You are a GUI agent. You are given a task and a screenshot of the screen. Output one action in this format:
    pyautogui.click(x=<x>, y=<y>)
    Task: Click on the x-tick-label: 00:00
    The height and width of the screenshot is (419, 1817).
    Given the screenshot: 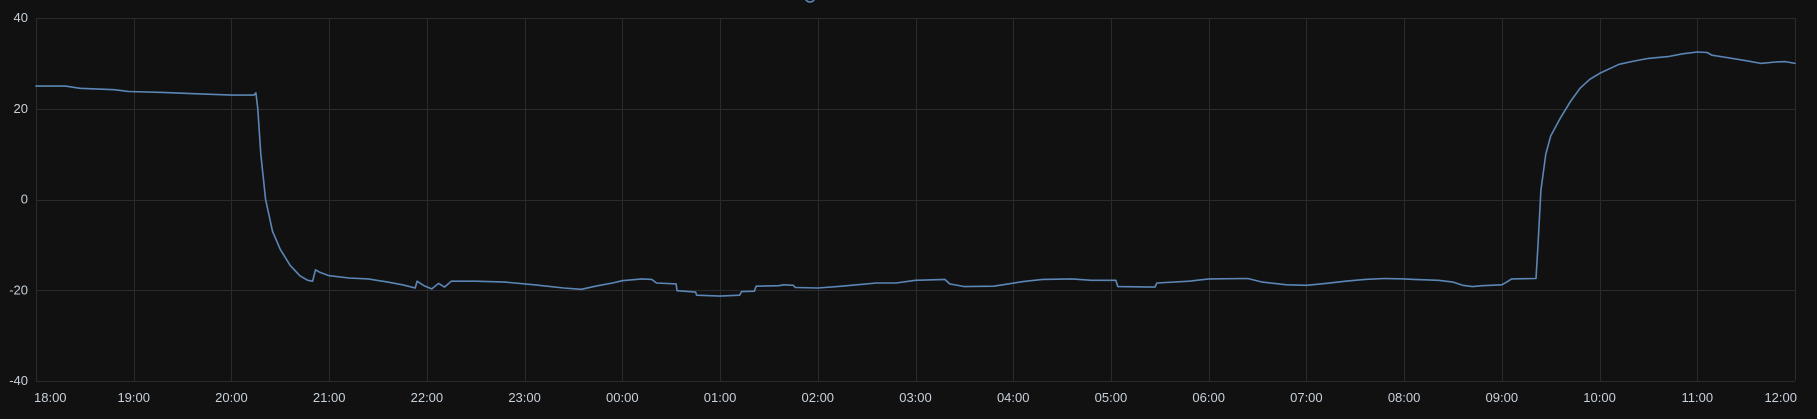 What is the action you would take?
    pyautogui.click(x=622, y=397)
    